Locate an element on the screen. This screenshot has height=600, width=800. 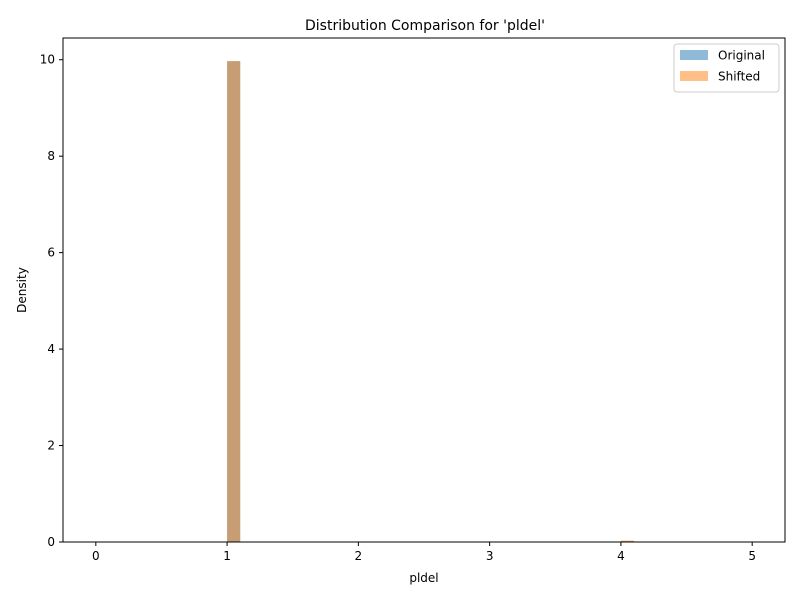
x-tick-label: 3 is located at coordinates (490, 556).